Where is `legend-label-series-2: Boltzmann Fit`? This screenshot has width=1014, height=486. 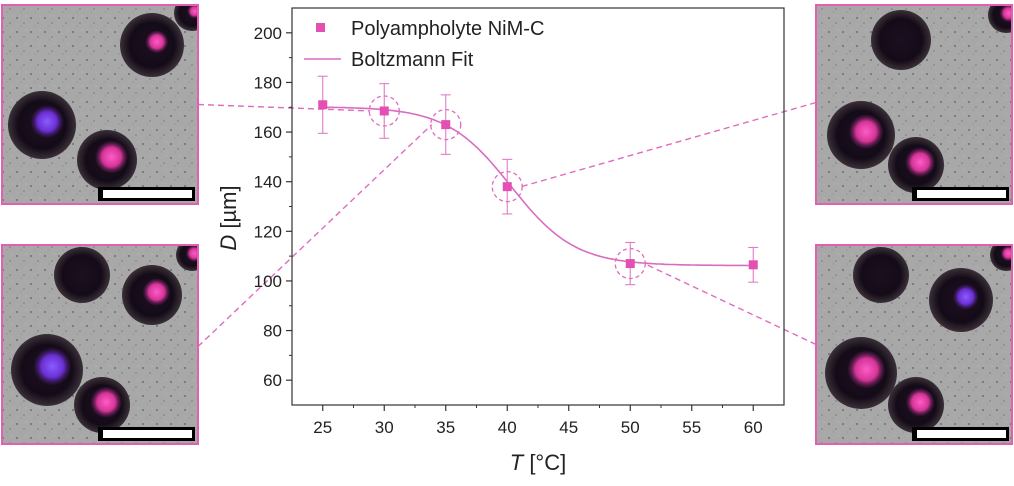 legend-label-series-2: Boltzmann Fit is located at coordinates (412, 60).